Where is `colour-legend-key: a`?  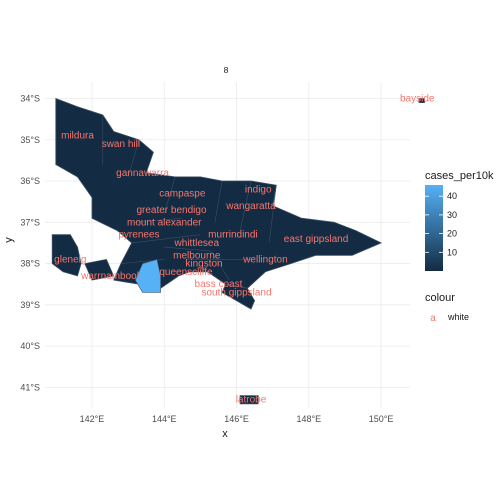 colour-legend-key: a is located at coordinates (433, 318).